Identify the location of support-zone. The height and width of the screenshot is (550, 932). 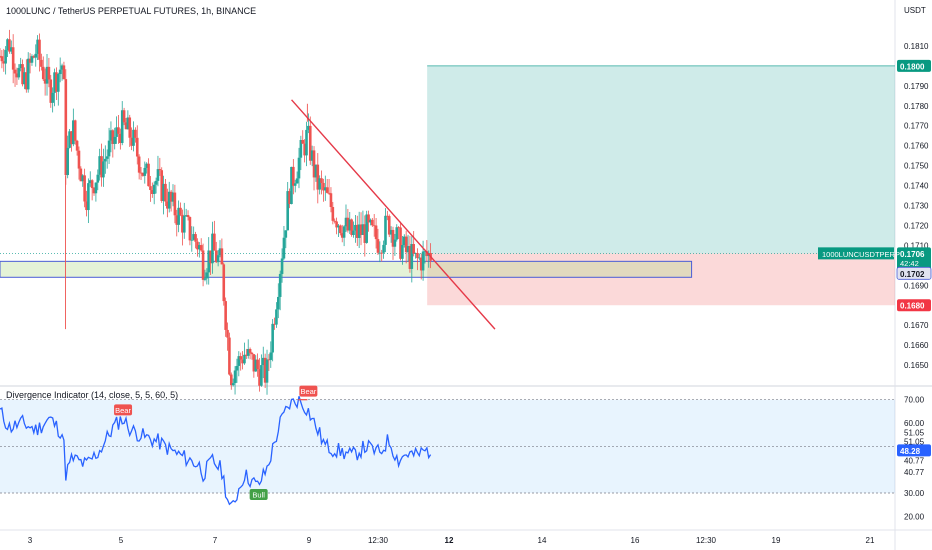
(346, 269).